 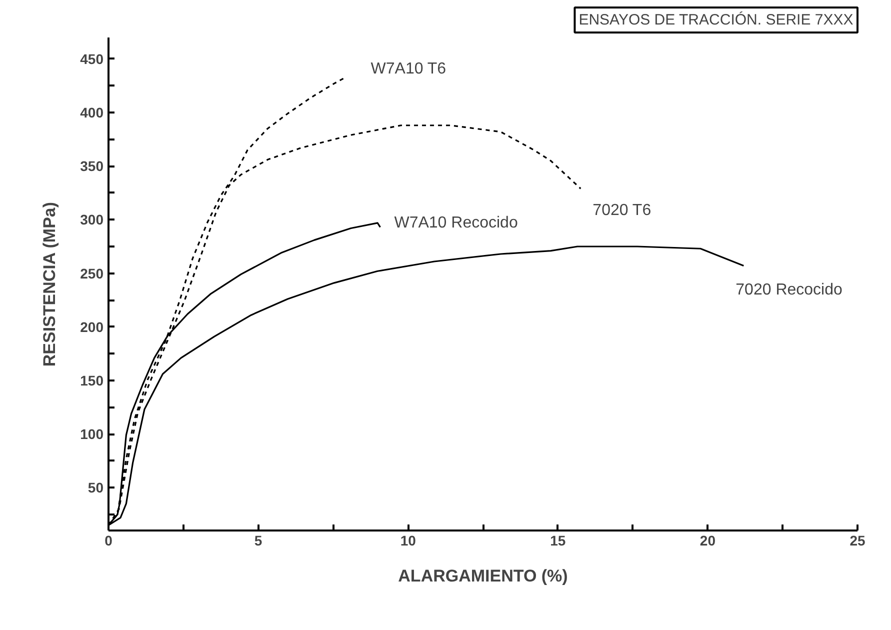 What do you see at coordinates (50, 284) in the screenshot?
I see `y-axis-title: RESISTENCIA (MPa)` at bounding box center [50, 284].